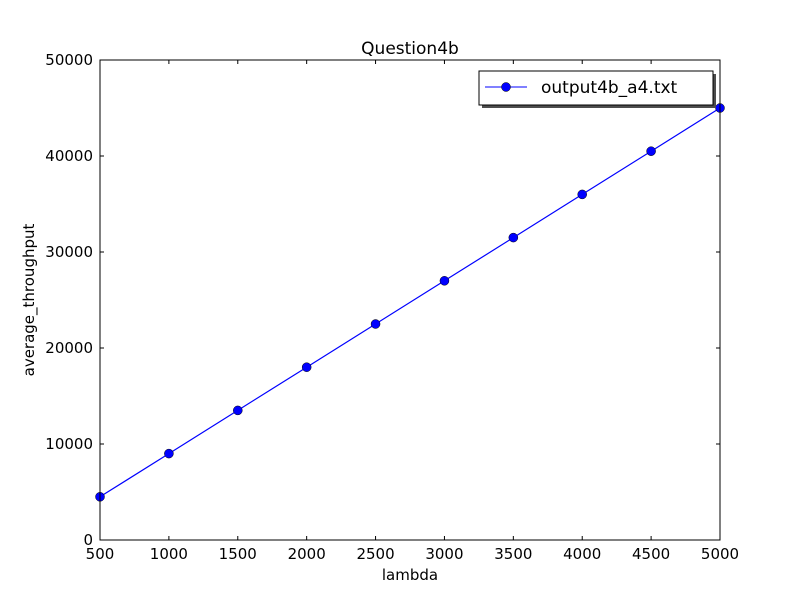 The height and width of the screenshot is (600, 800). Describe the element at coordinates (375, 554) in the screenshot. I see `x-tick-label: 2500` at that location.